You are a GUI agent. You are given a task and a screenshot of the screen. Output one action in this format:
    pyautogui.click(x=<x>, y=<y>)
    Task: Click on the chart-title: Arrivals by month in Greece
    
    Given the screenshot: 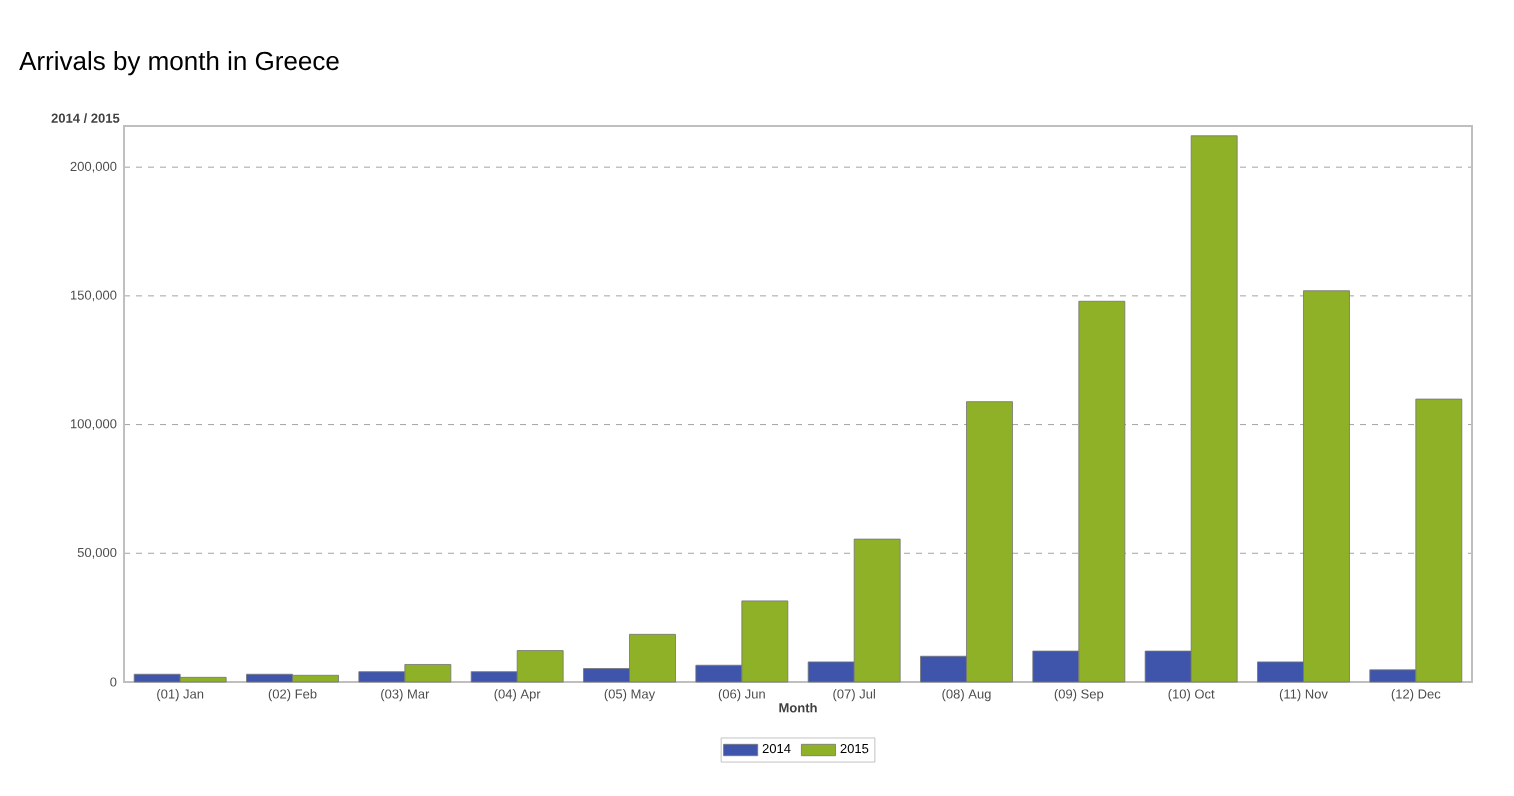 What is the action you would take?
    pyautogui.click(x=179, y=63)
    